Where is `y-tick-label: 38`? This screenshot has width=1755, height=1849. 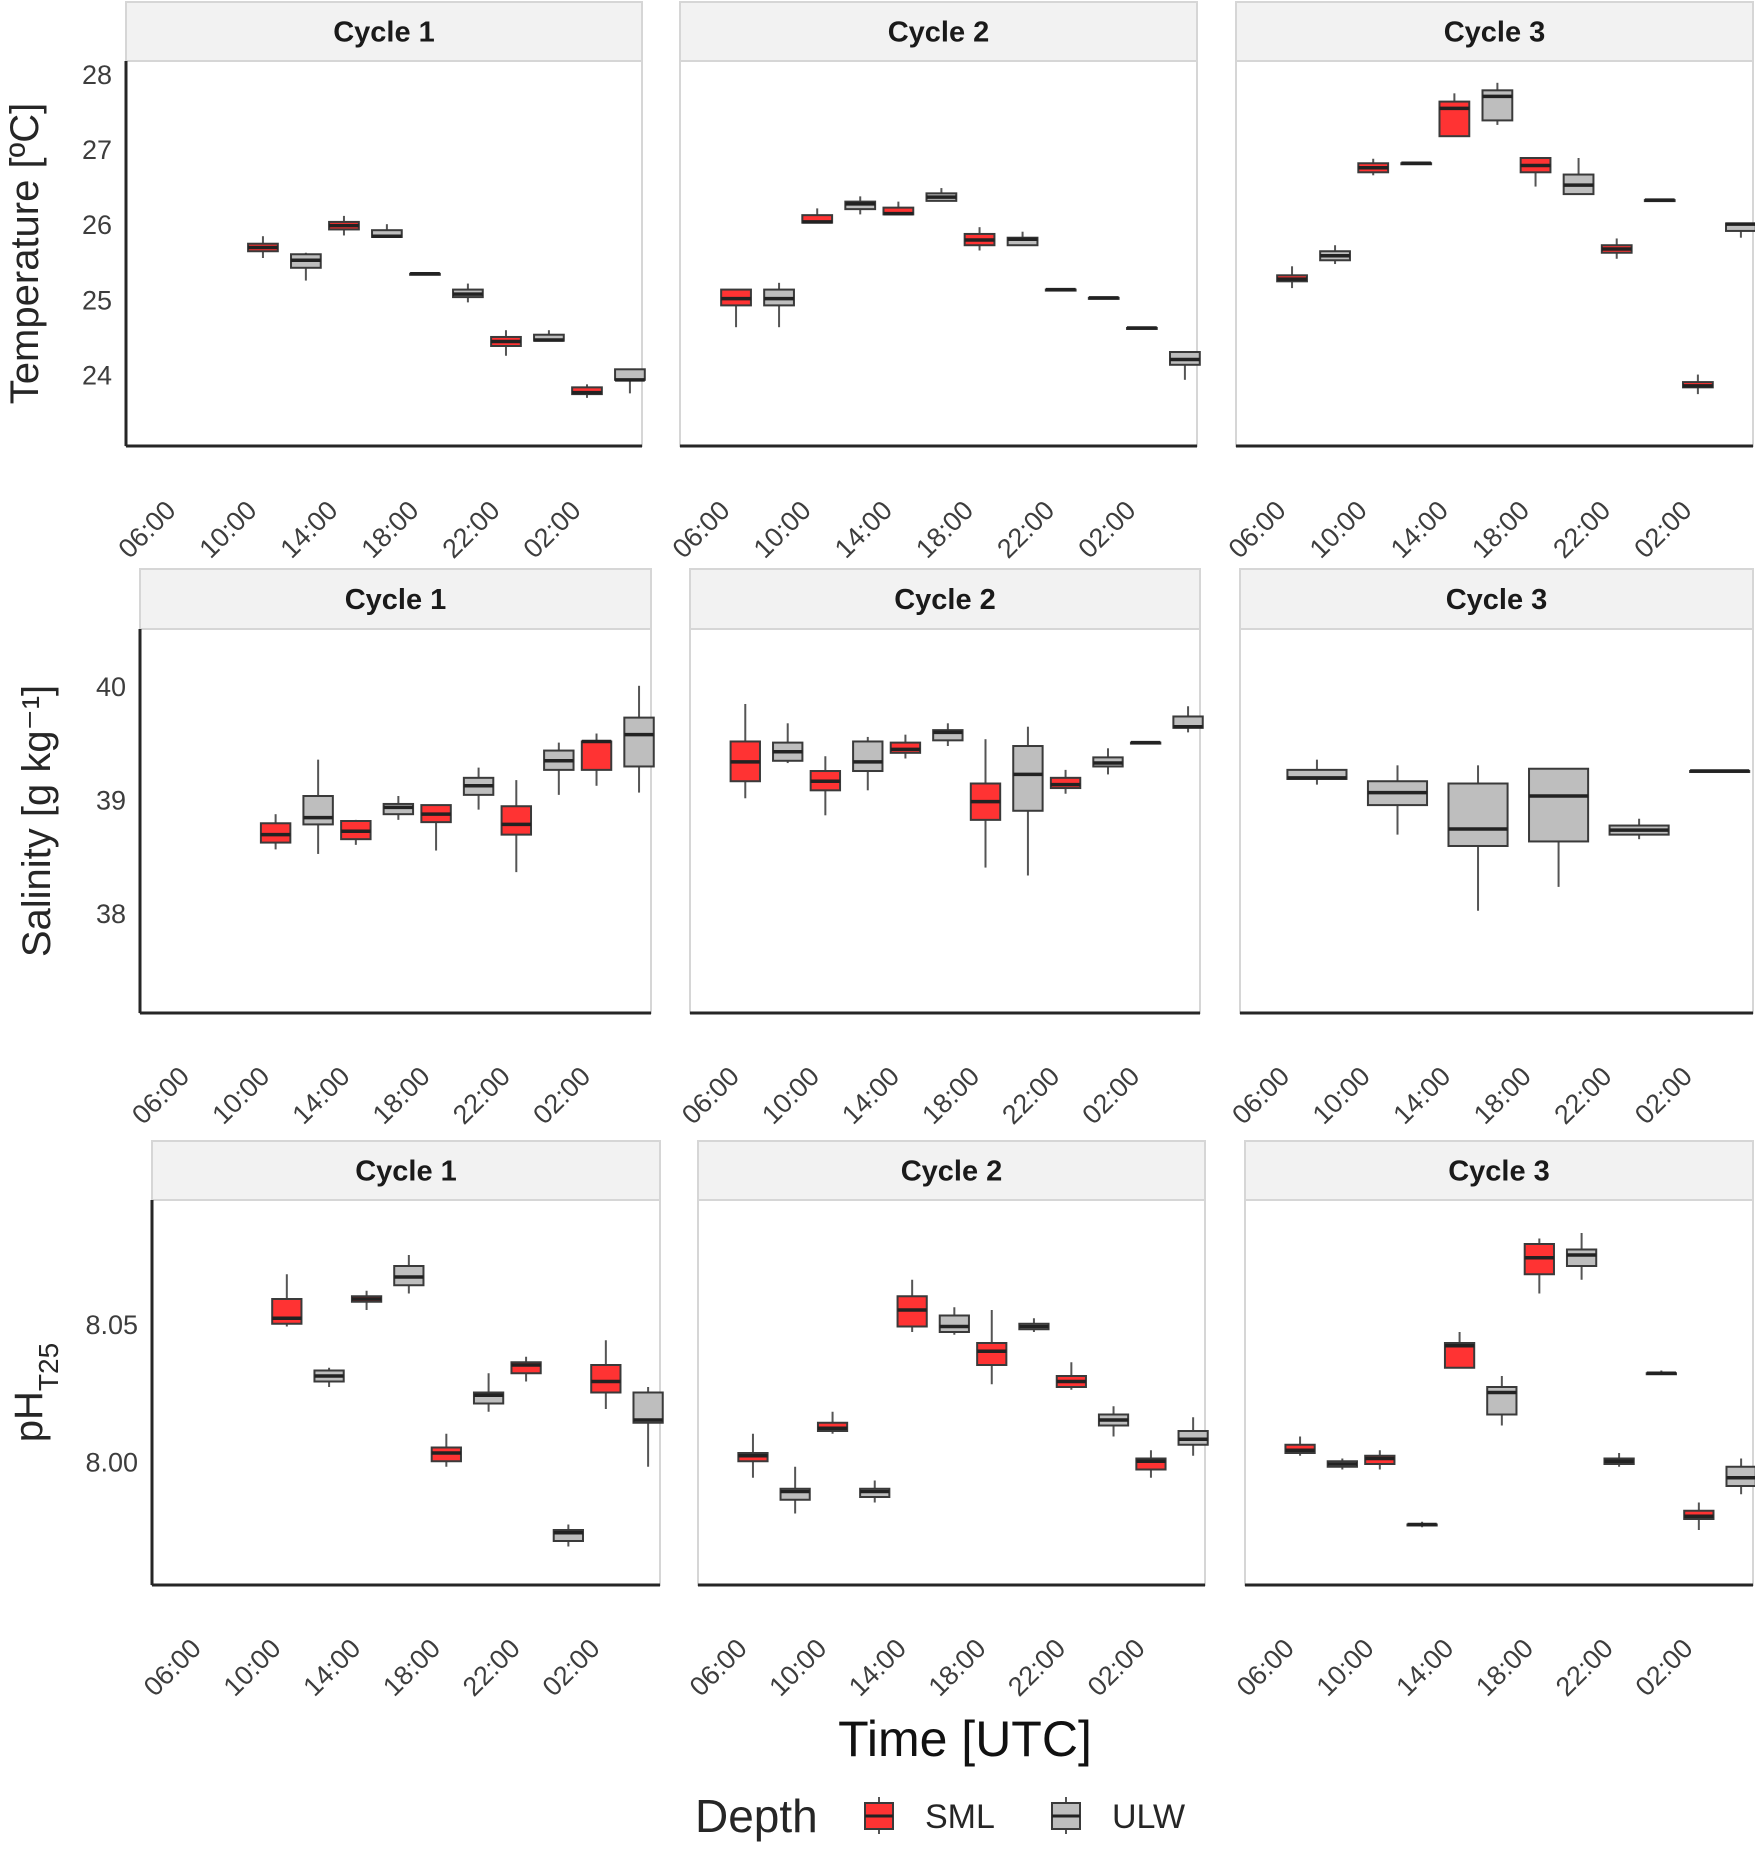
y-tick-label: 38 is located at coordinates (111, 914).